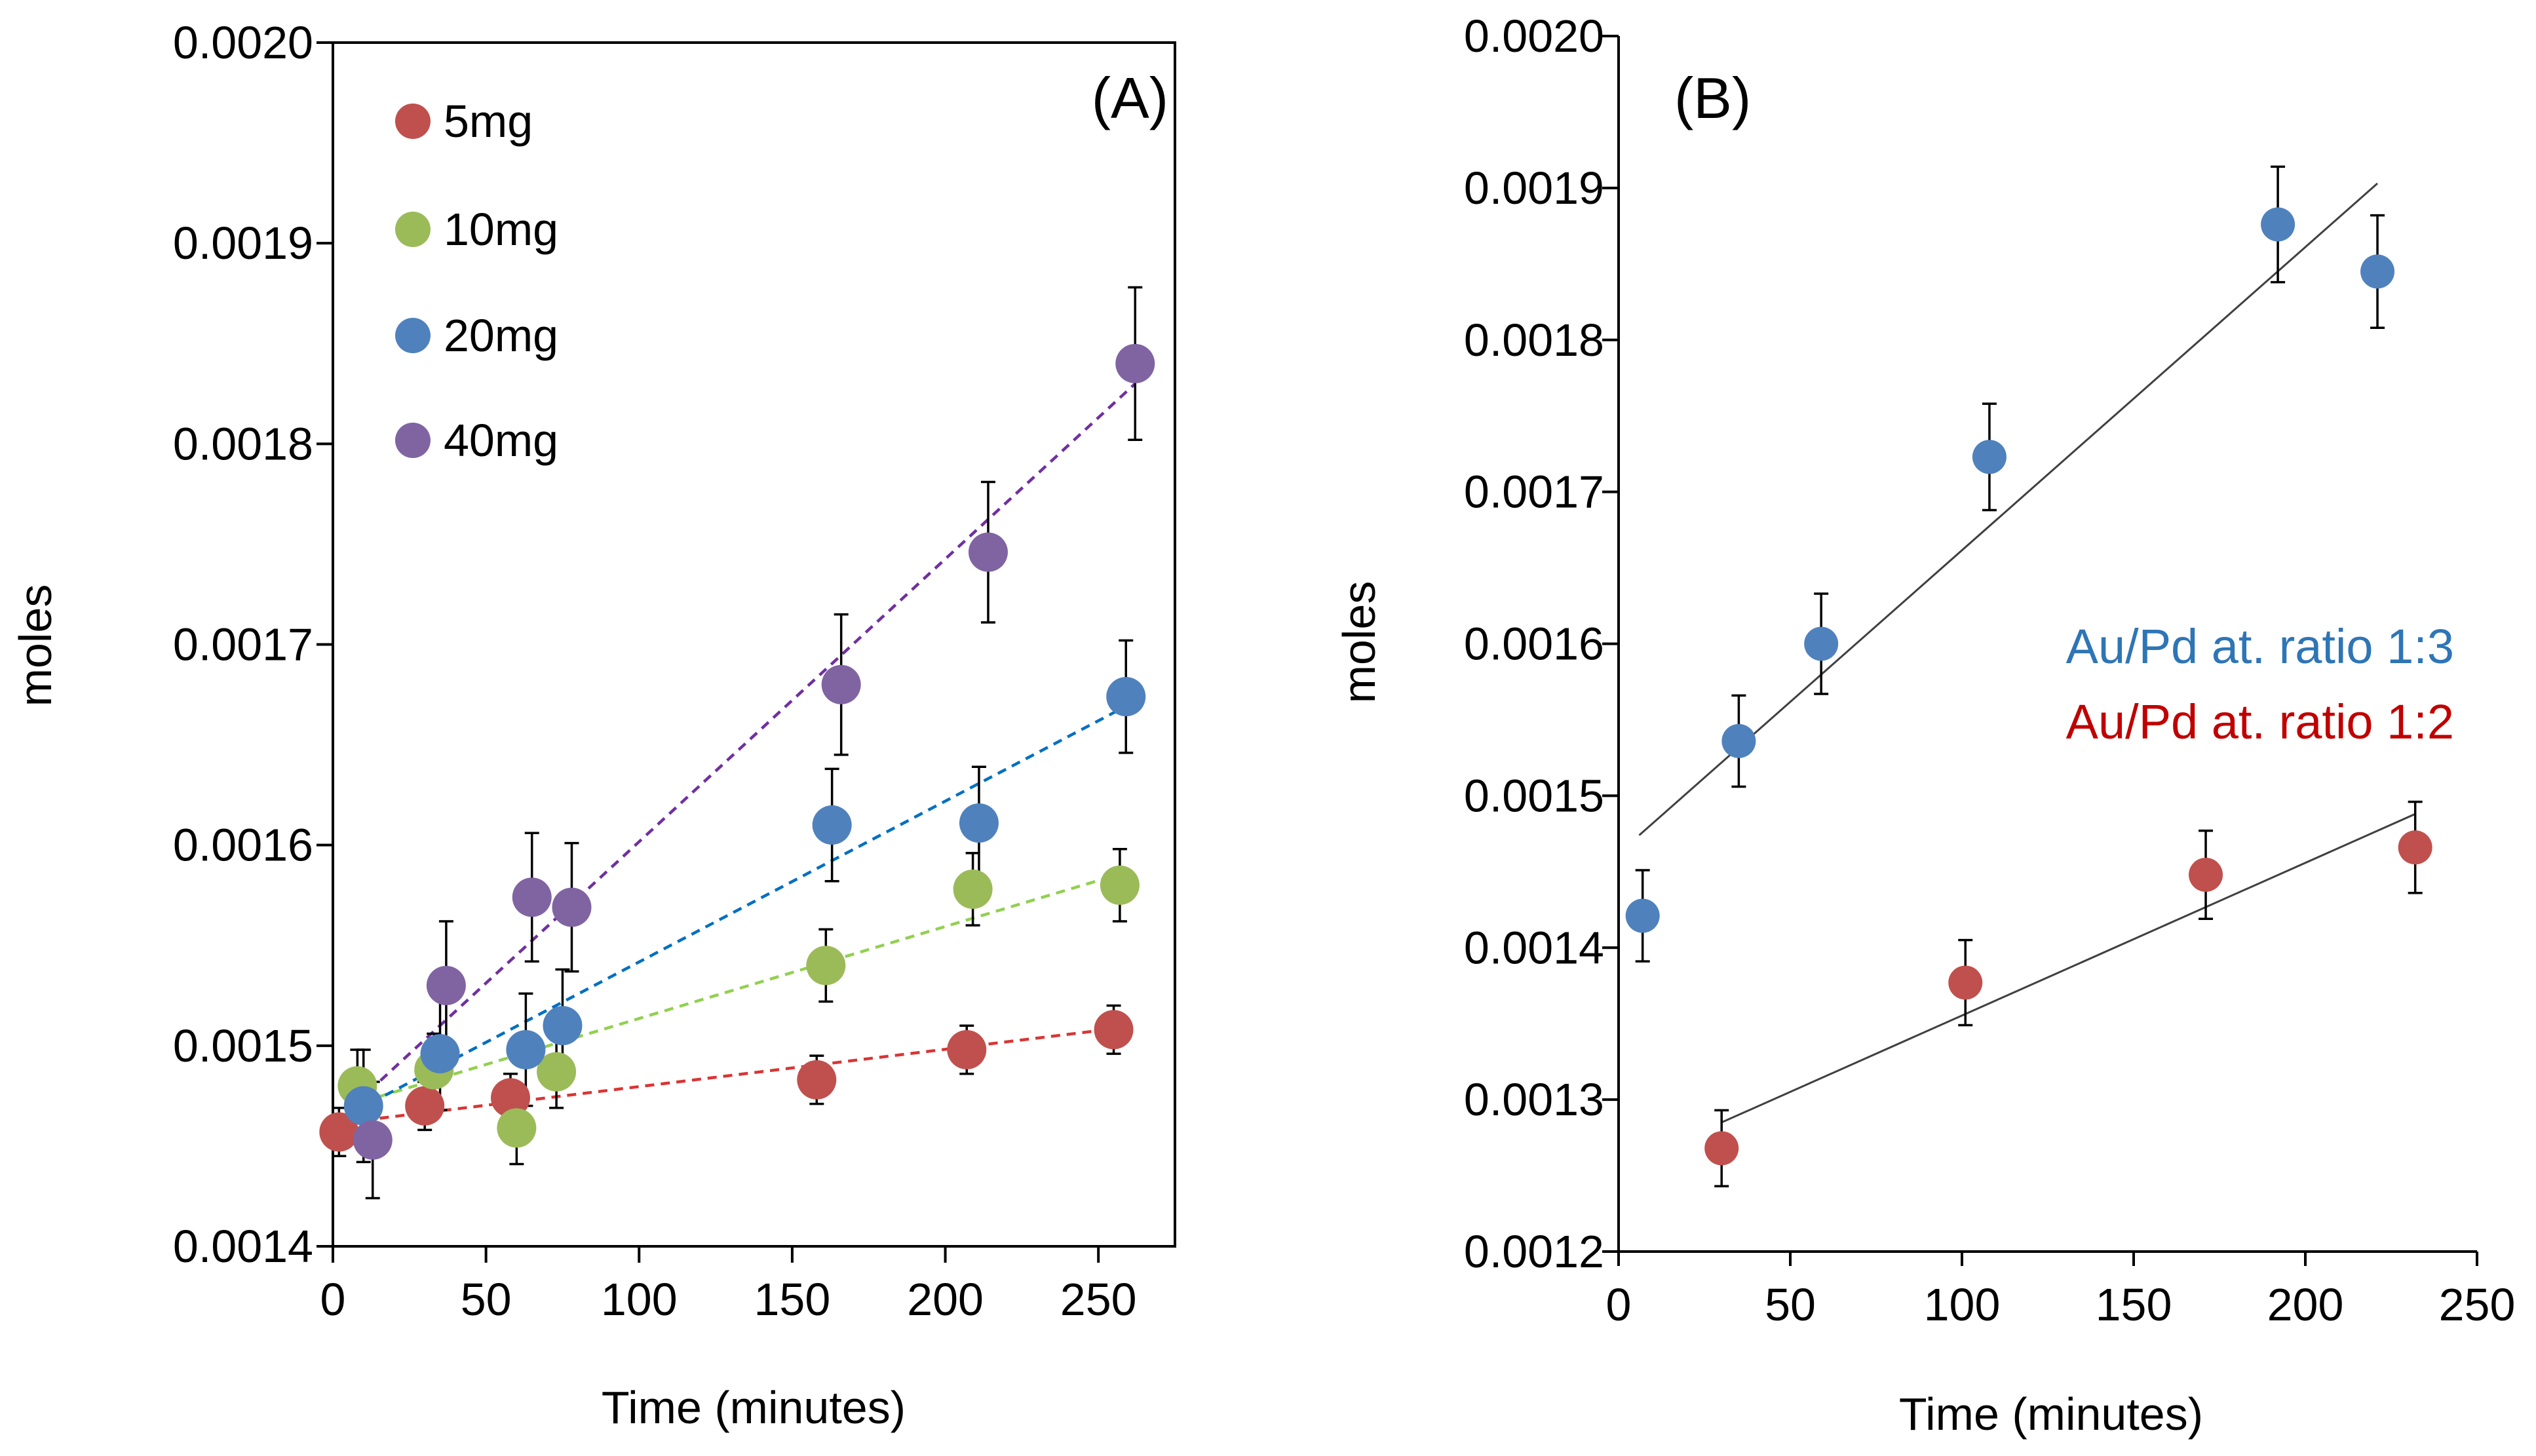  I want to click on y-tick-label-b-2: 0.0014, so click(1534, 947).